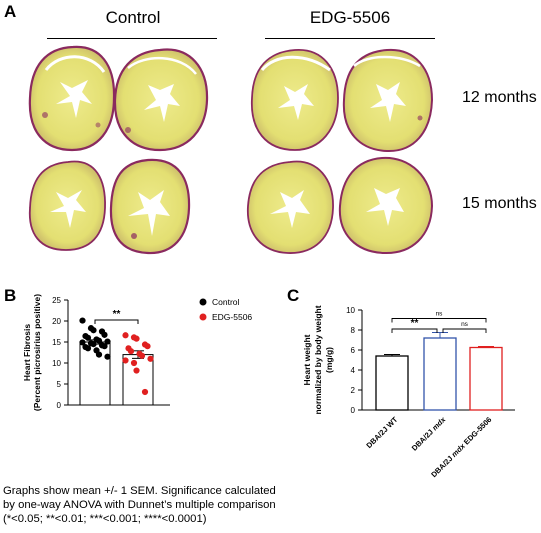  Describe the element at coordinates (293, 295) in the screenshot. I see `panel-c-letter: C` at that location.